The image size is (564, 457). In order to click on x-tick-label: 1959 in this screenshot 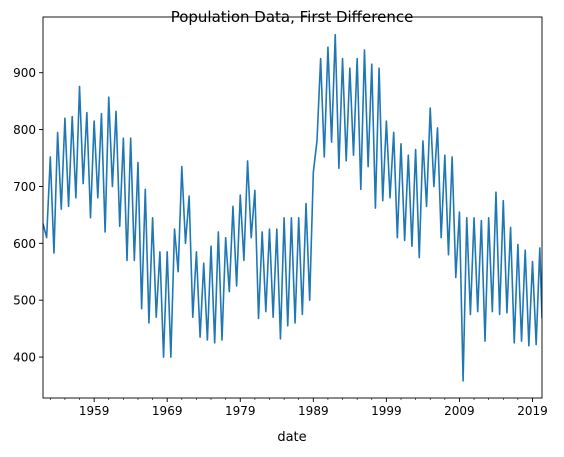, I will do `click(94, 411)`.